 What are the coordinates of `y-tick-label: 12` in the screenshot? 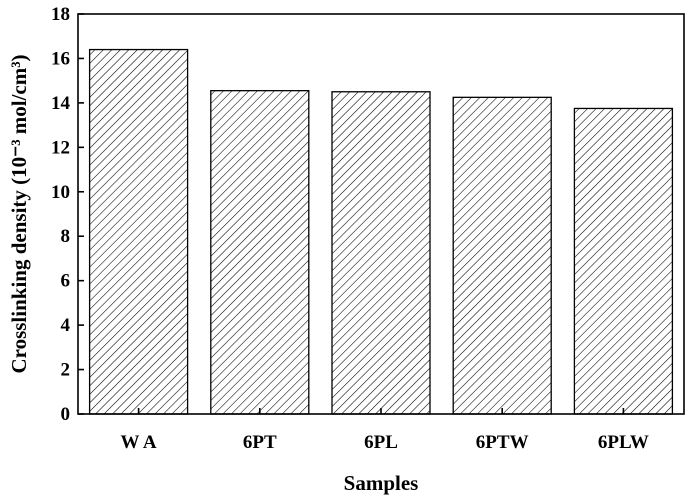 It's located at (60, 147).